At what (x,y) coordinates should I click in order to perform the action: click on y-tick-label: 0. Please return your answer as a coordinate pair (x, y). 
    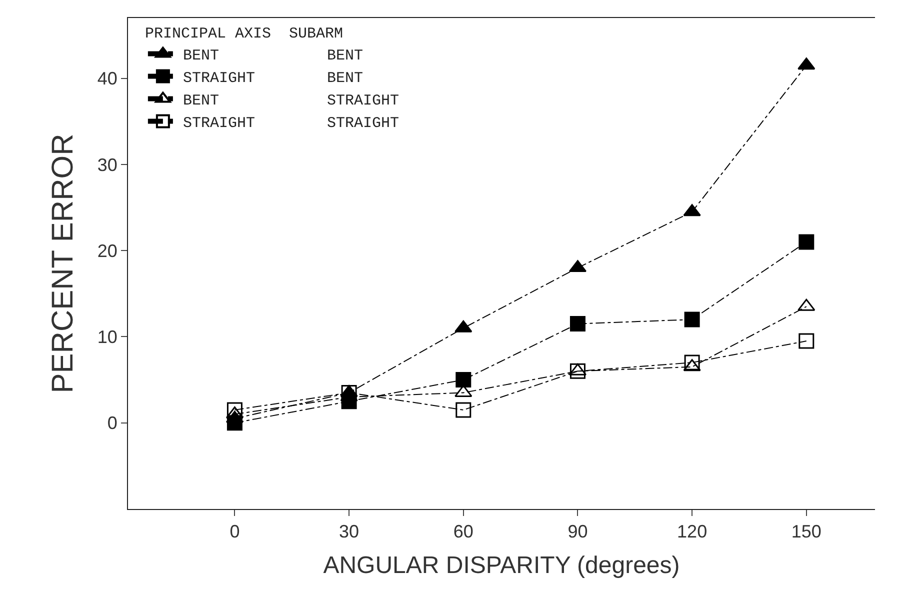
    Looking at the image, I should click on (112, 423).